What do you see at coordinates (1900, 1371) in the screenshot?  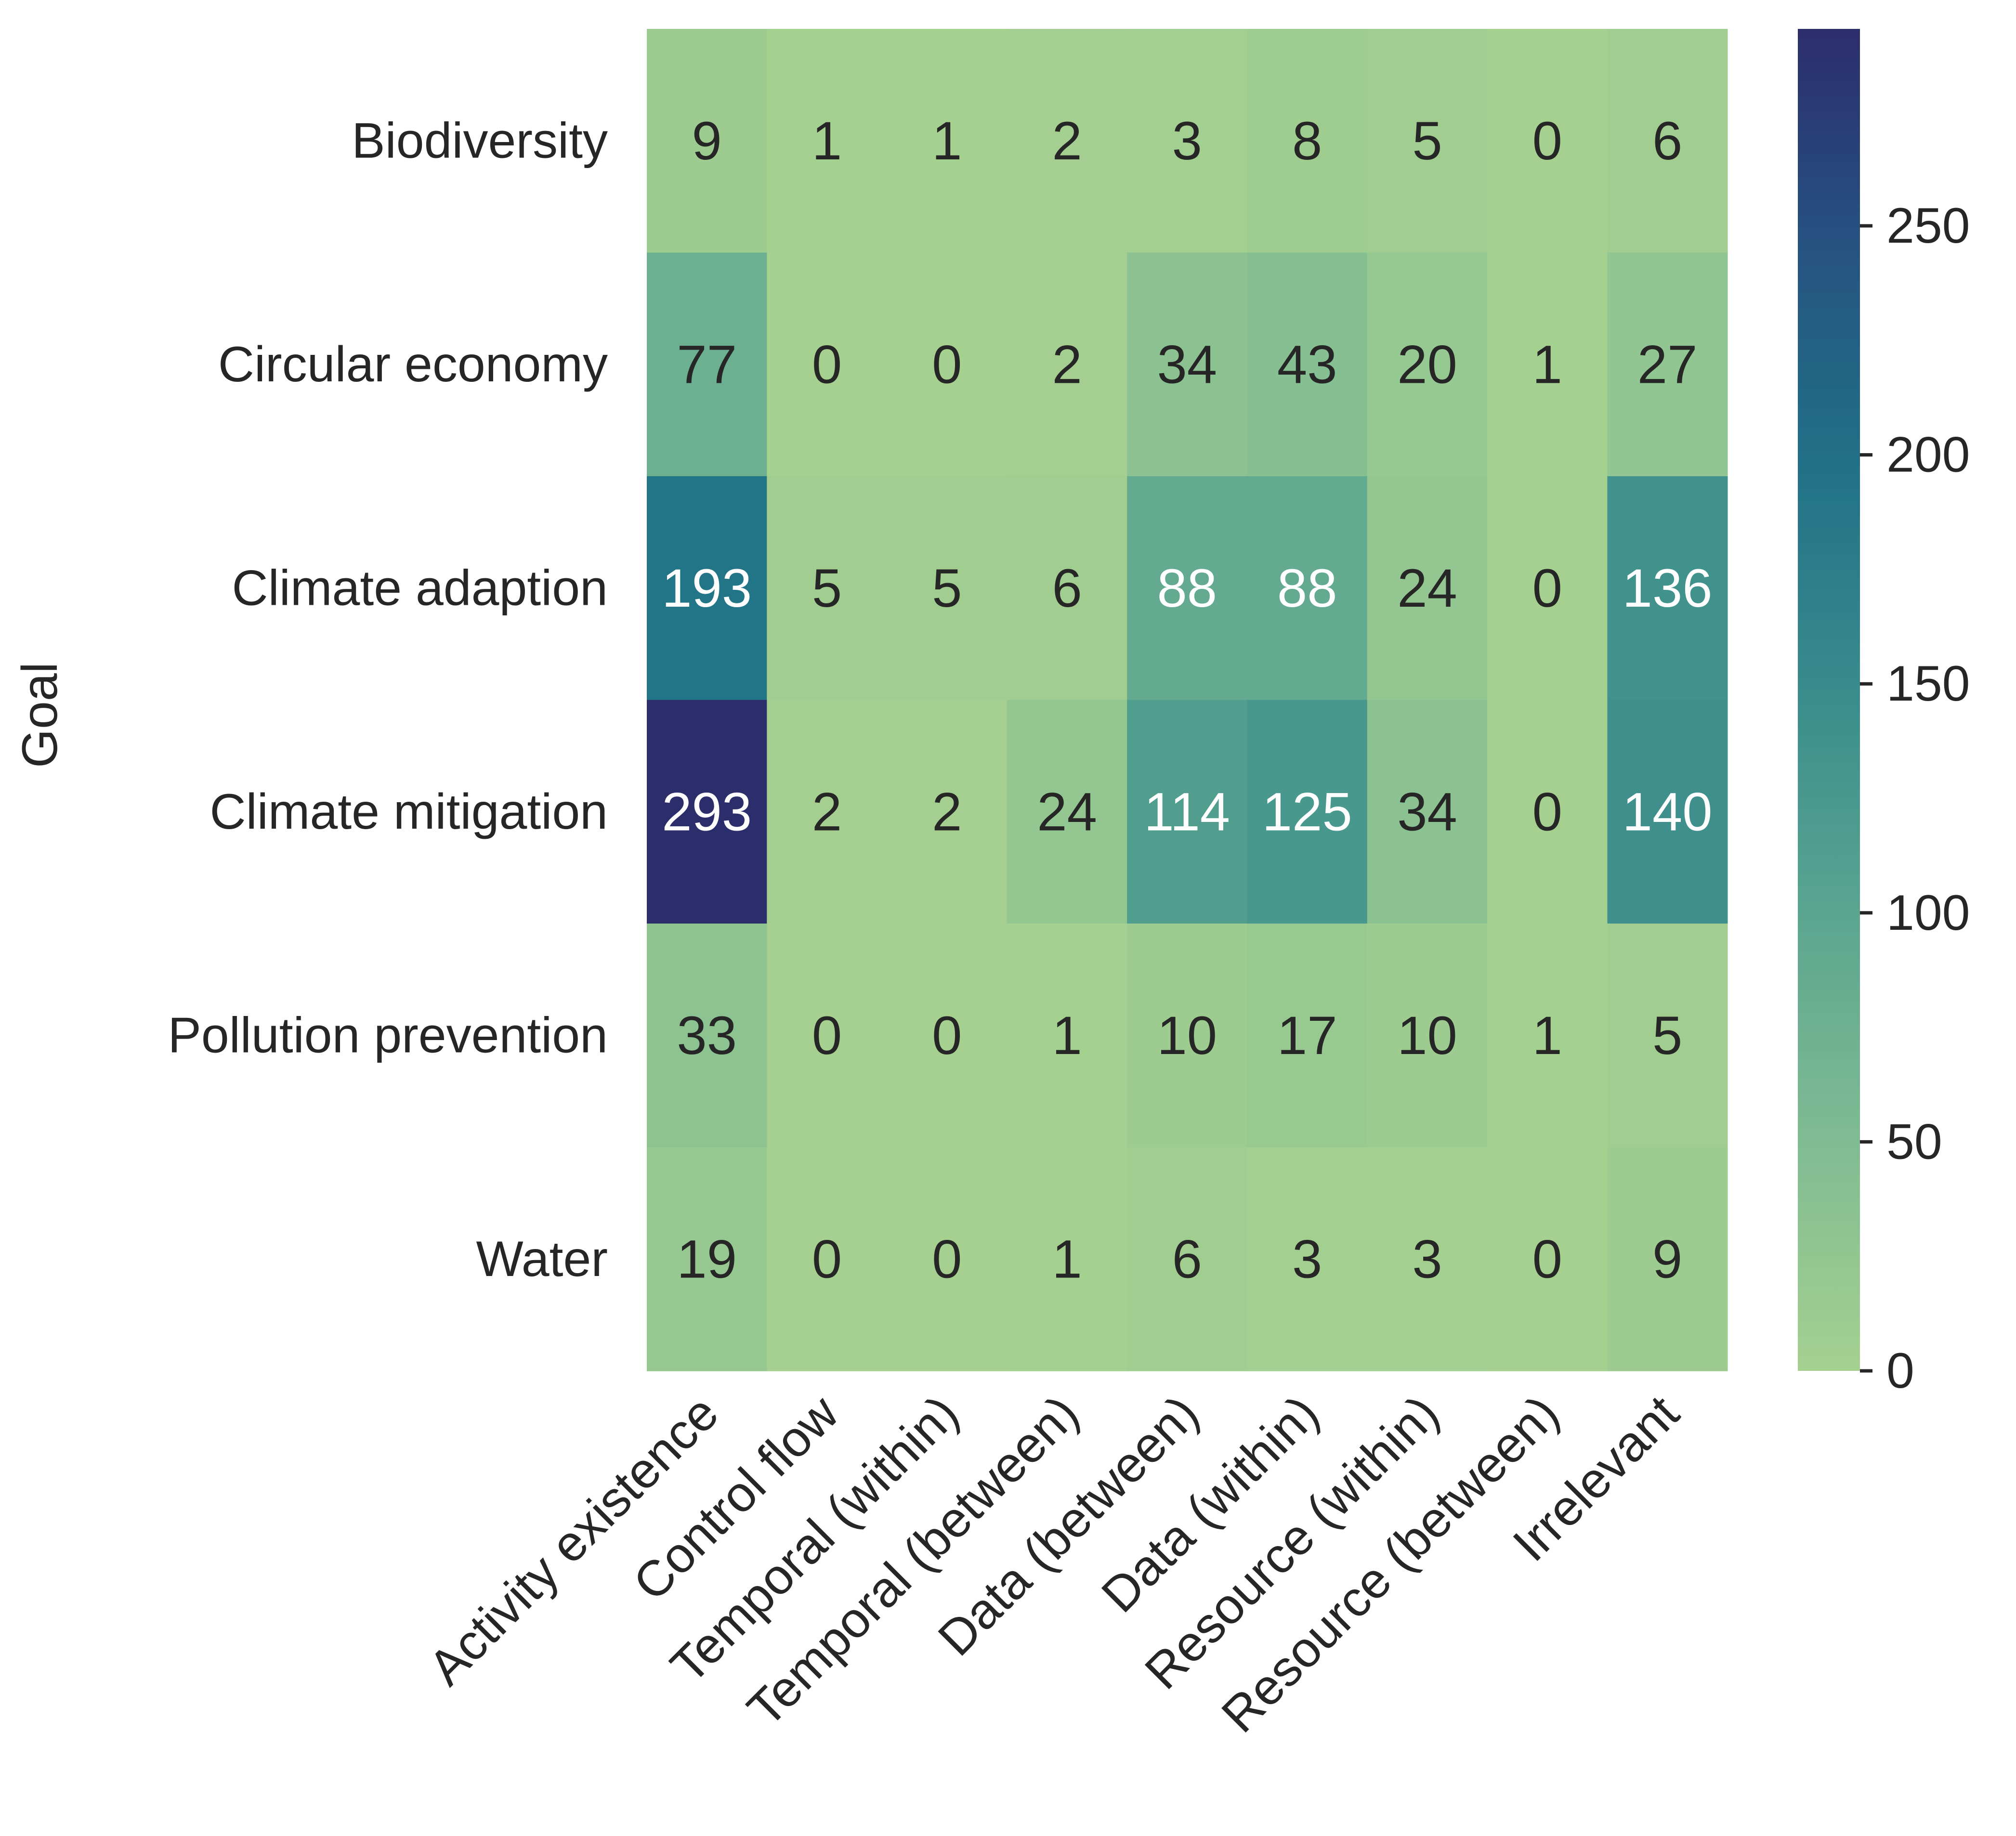 I see `colorbar-tick-label: 0` at bounding box center [1900, 1371].